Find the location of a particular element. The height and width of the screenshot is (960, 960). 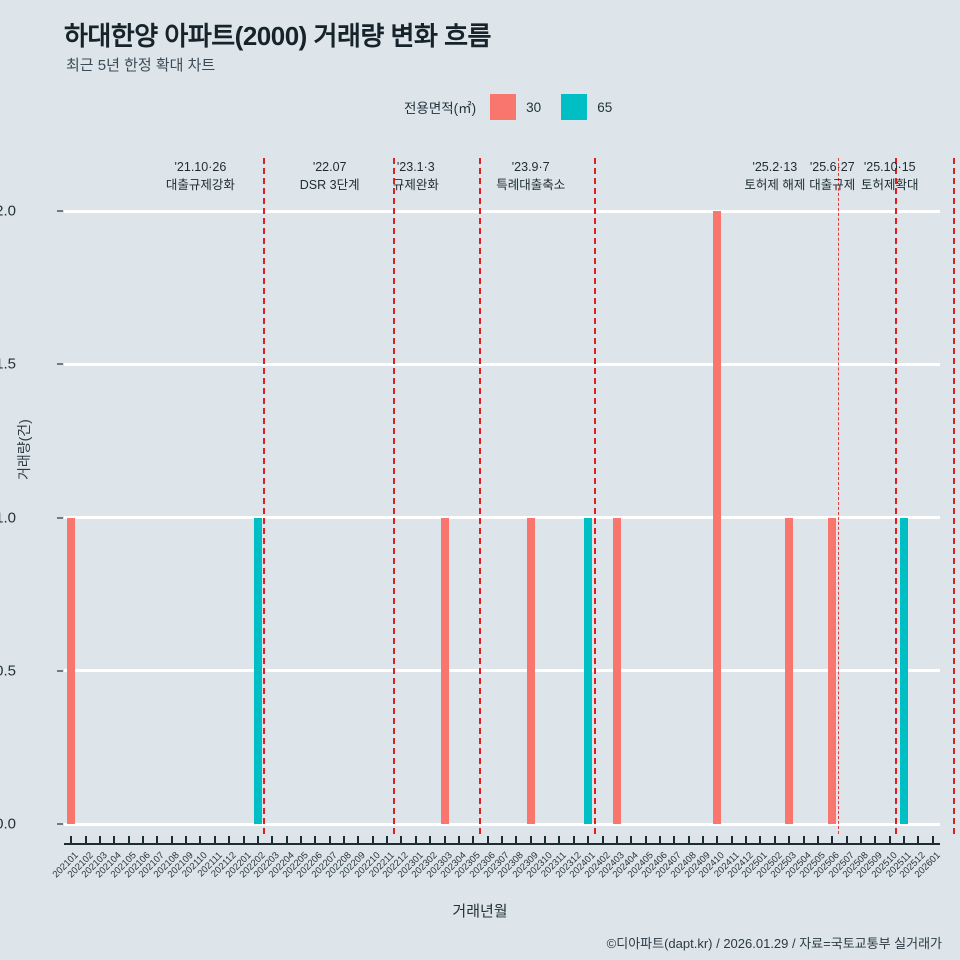

annotation-date: '22.07 is located at coordinates (329, 167).